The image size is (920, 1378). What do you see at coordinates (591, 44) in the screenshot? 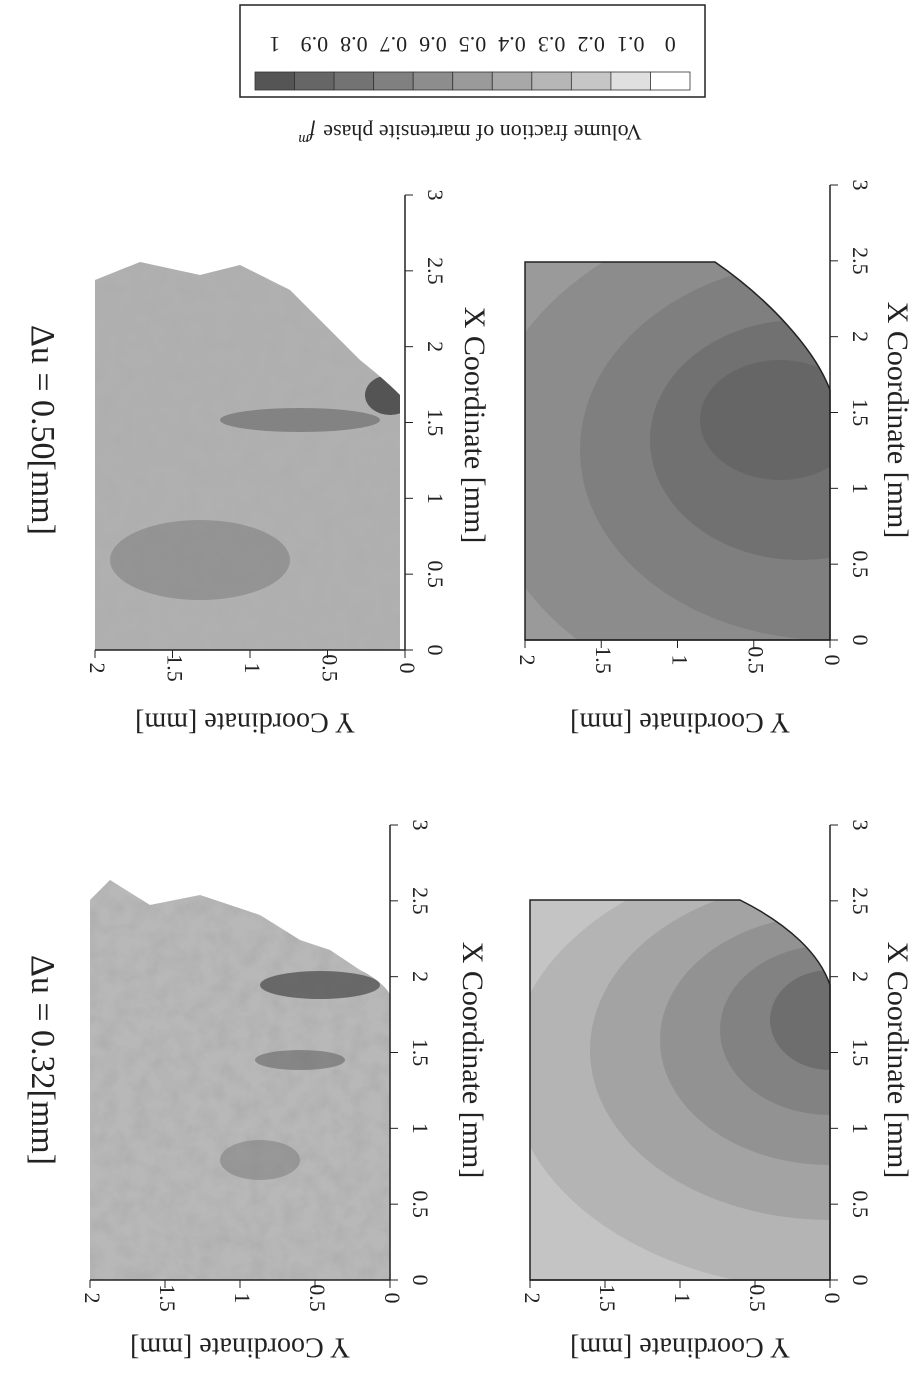
I see `colorbar-level: 0.2` at bounding box center [591, 44].